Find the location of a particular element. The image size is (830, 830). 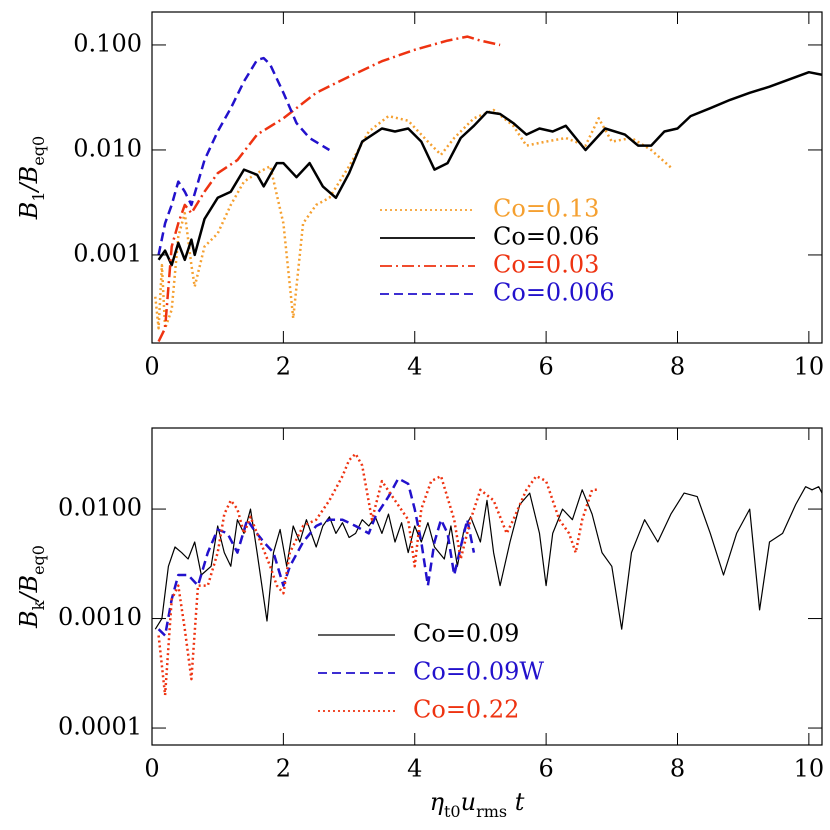

y-tick-label: 0.010 is located at coordinates (107, 148).